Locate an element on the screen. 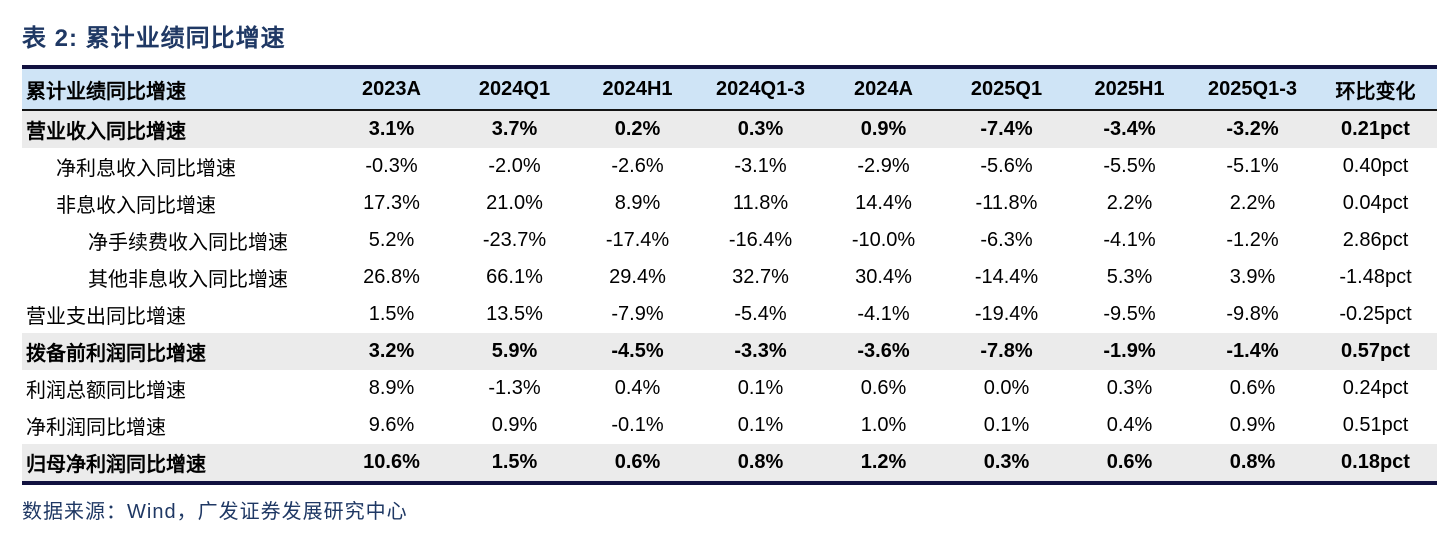 This screenshot has width=1450, height=538. cell: -0.1% is located at coordinates (637, 425).